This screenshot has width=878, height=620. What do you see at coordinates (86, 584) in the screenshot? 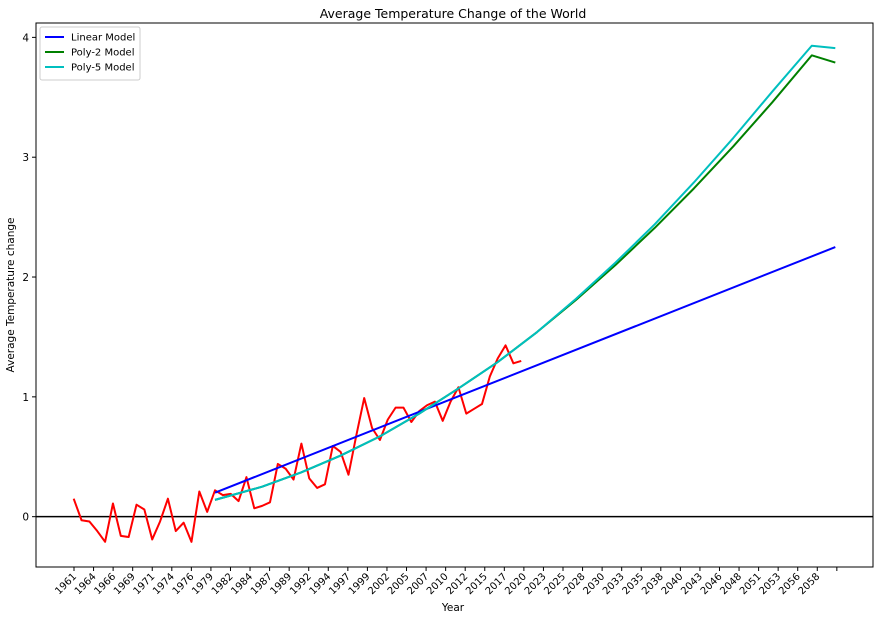
I see `x-tick-label: 1964` at bounding box center [86, 584].